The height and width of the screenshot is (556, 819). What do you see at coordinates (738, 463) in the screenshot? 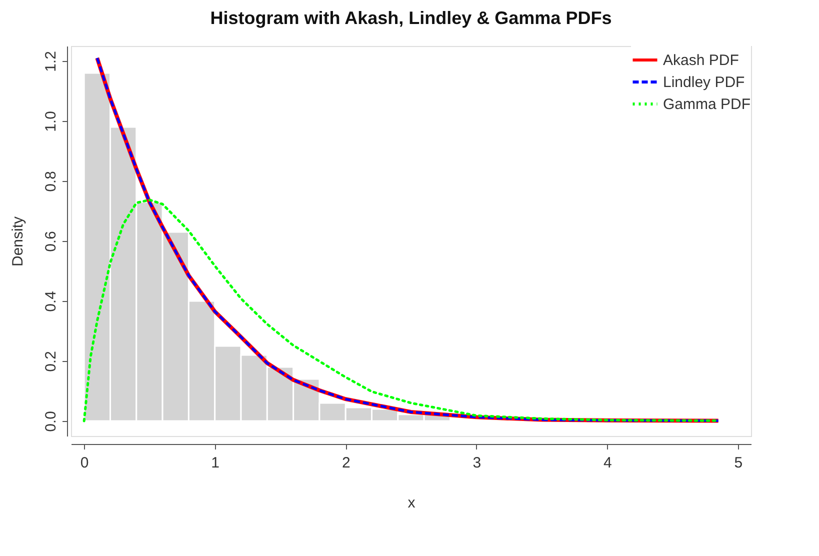
I see `x-tick-label: 5` at bounding box center [738, 463].